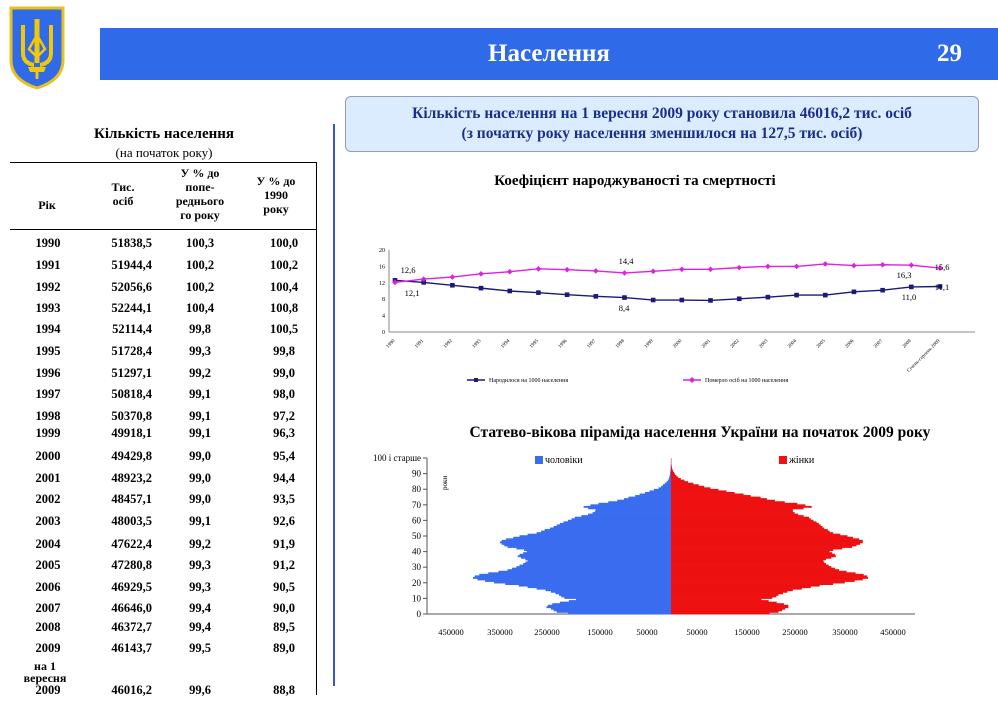 This screenshot has width=998, height=707. What do you see at coordinates (284, 416) in the screenshot?
I see `cell-pct-1990: 97,2` at bounding box center [284, 416].